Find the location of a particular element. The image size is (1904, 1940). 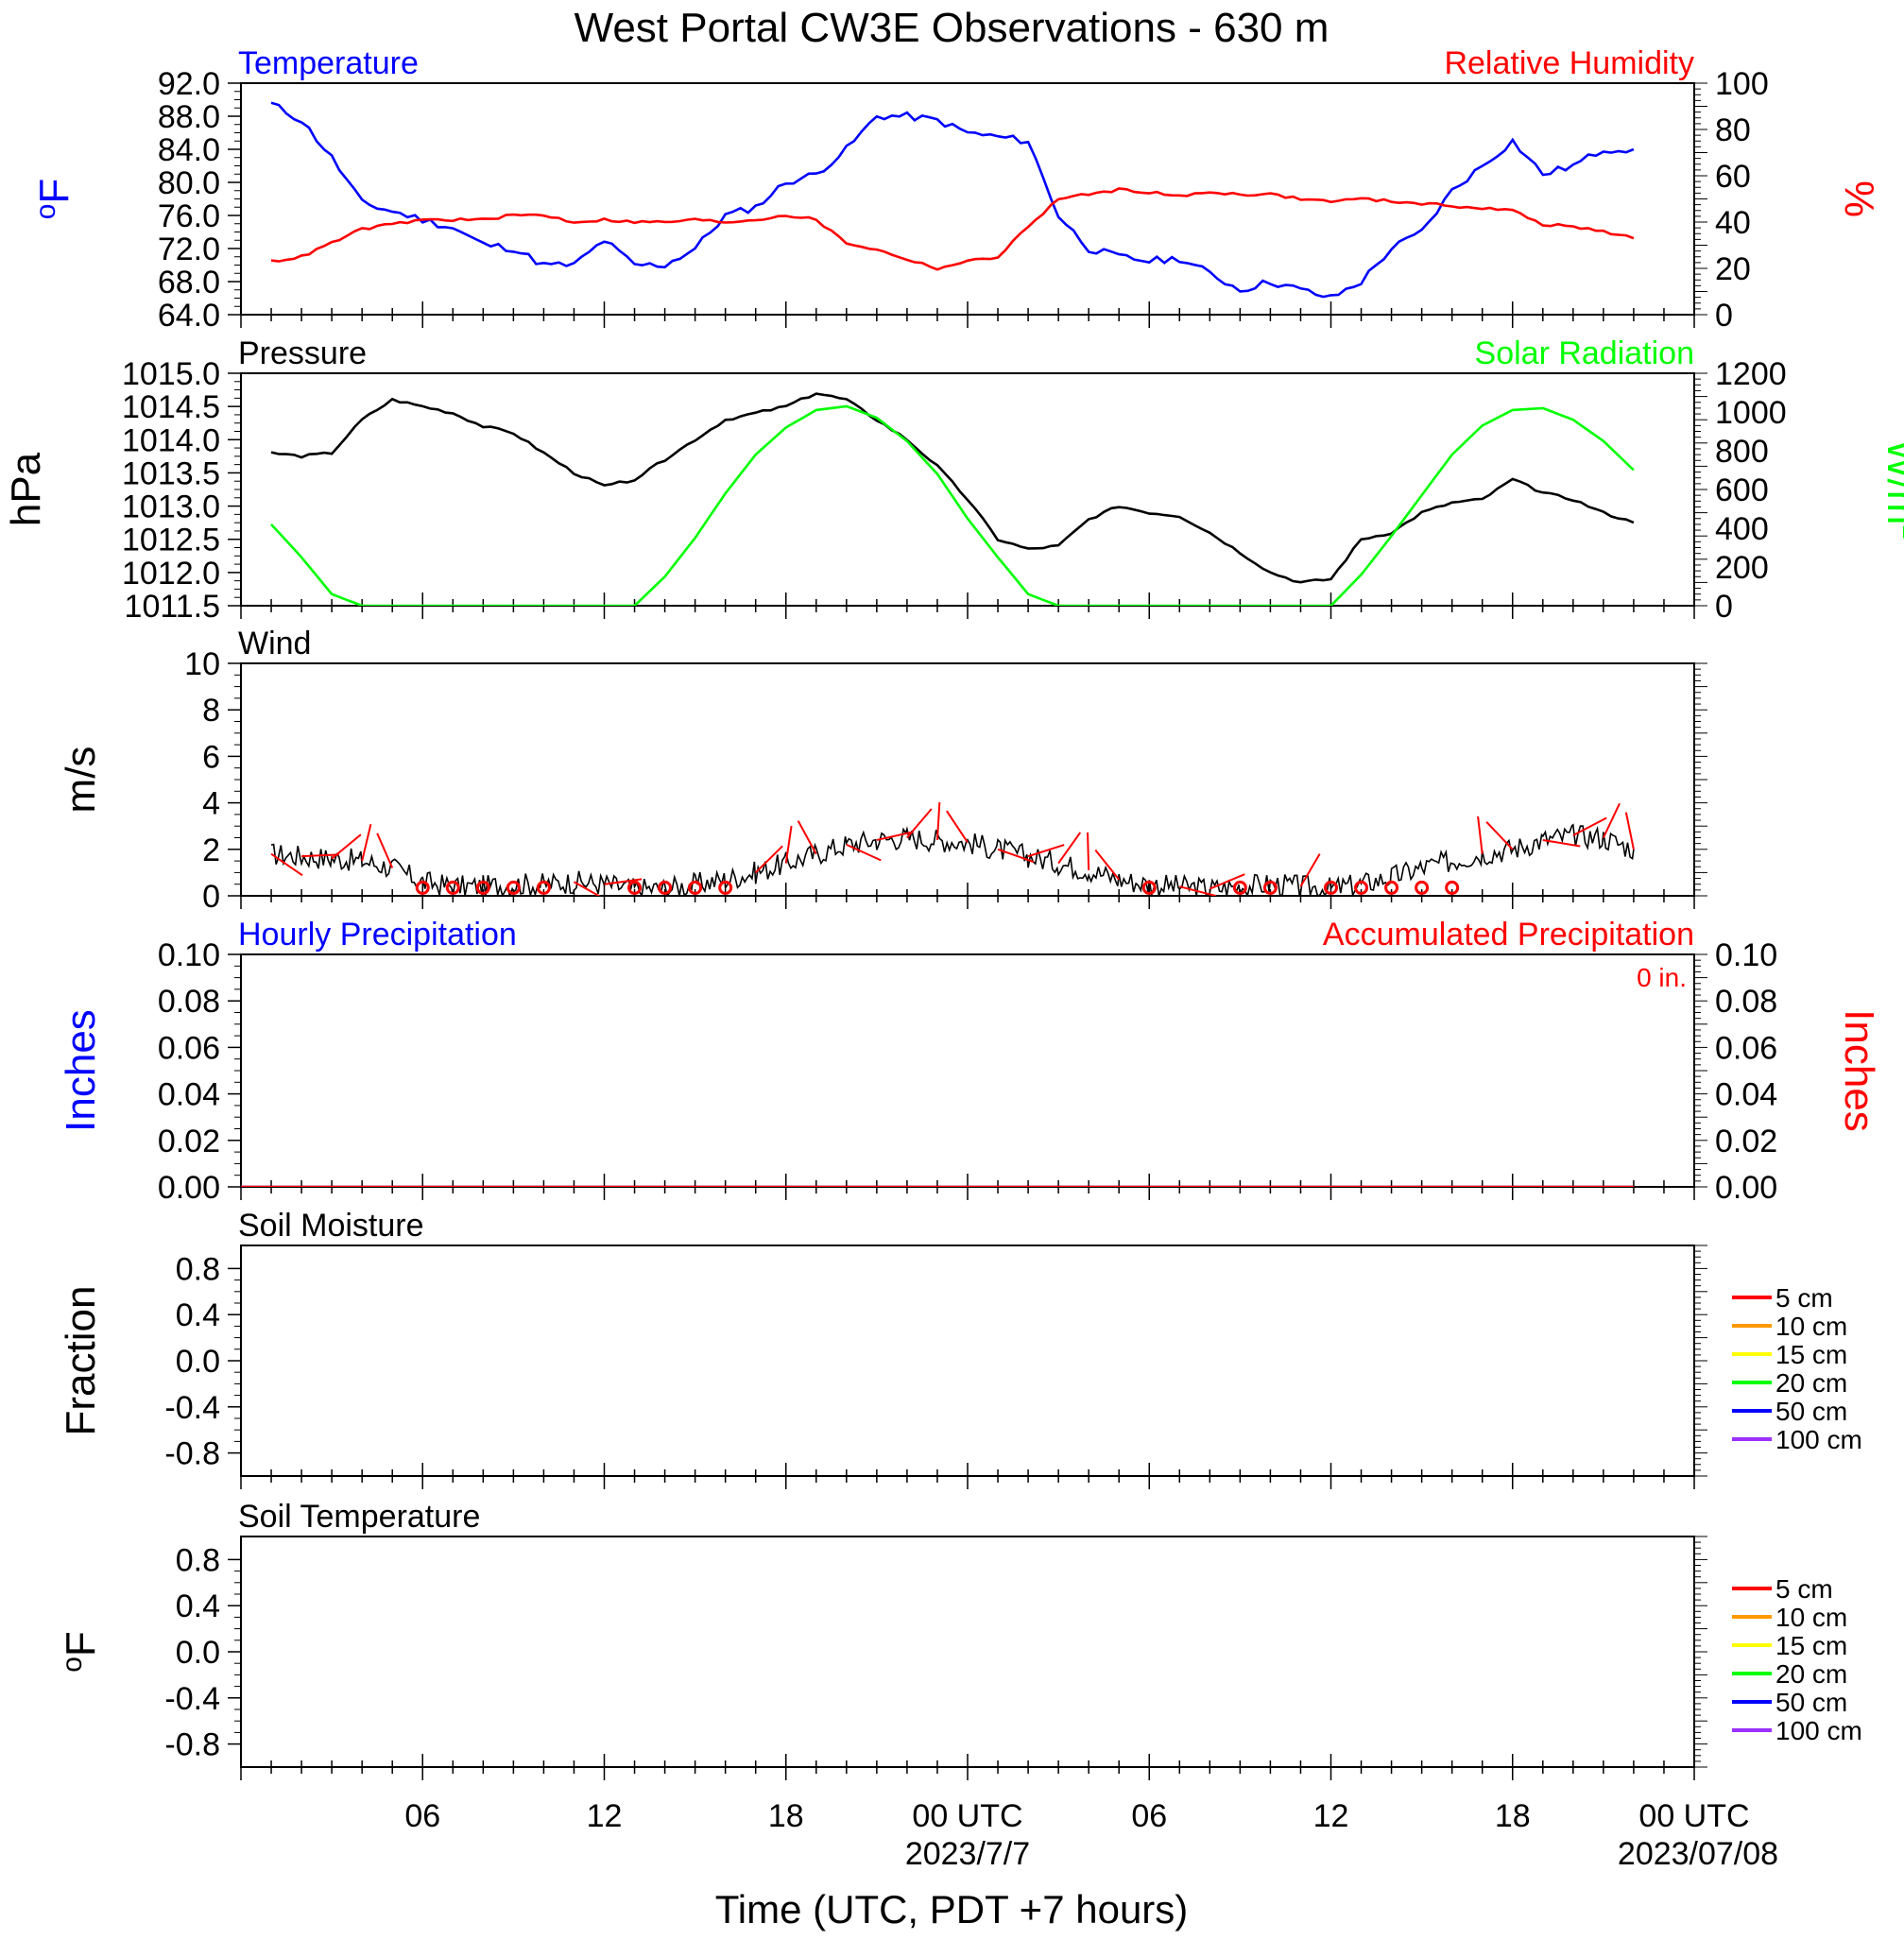

panel-title-left: Pressure is located at coordinates (302, 353).